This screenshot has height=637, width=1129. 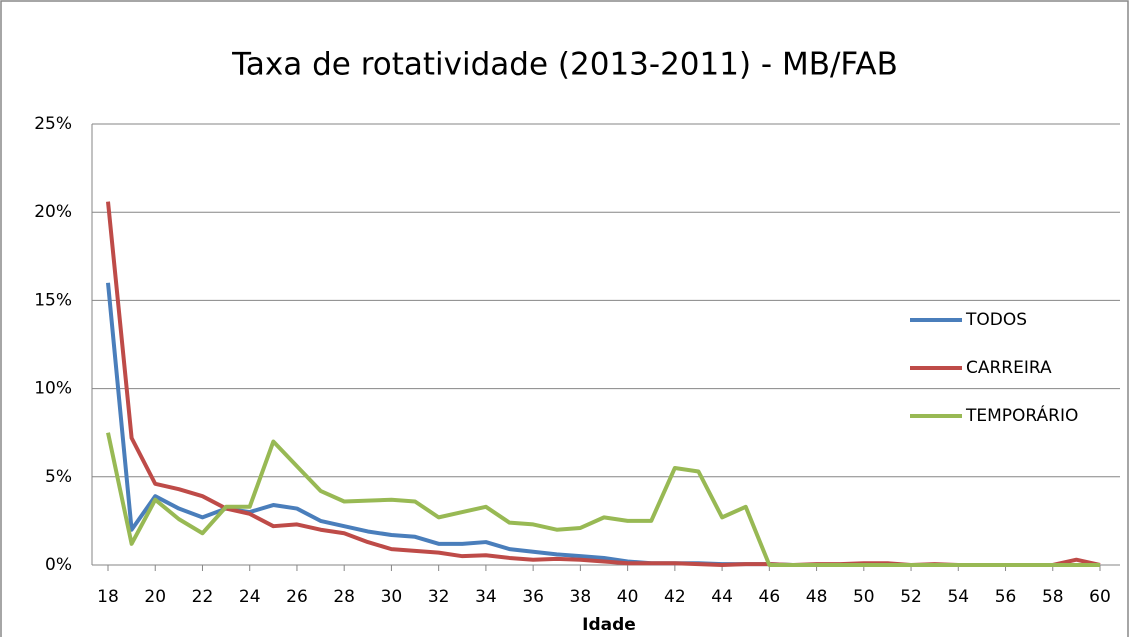 What do you see at coordinates (108, 597) in the screenshot?
I see `x-tick-label: 18` at bounding box center [108, 597].